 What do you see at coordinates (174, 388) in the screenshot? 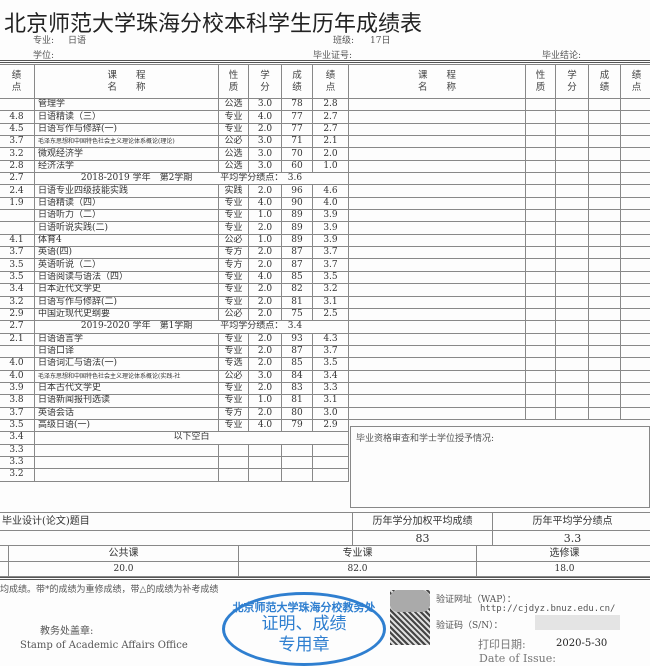
I see `table-row: 3.9 日本古代文学史 专业 2.0 83 3.3` at bounding box center [174, 388].